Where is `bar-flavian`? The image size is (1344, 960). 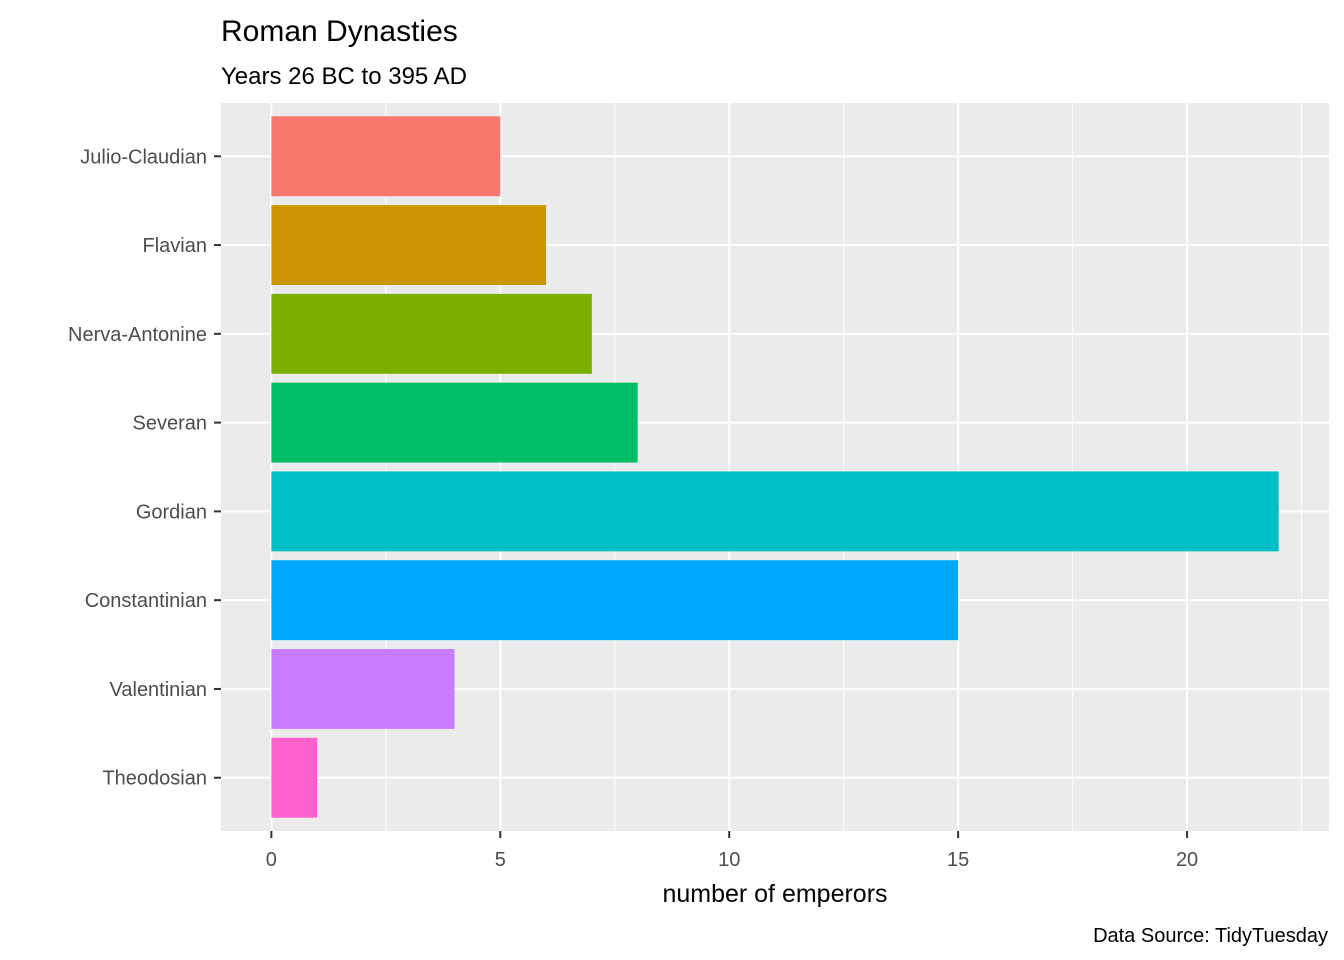 bar-flavian is located at coordinates (409, 245).